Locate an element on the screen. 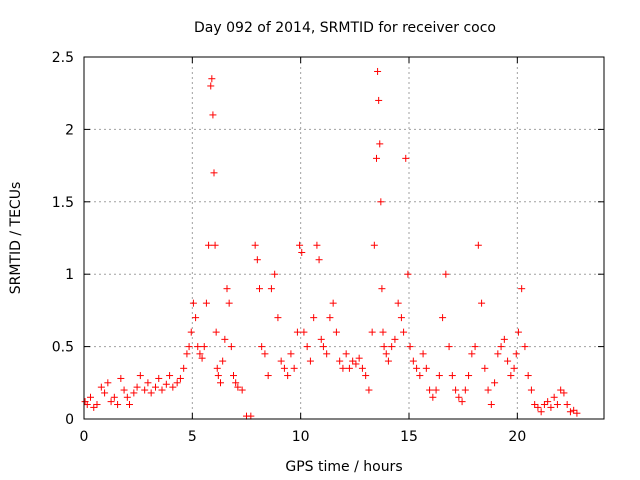 This screenshot has height=480, width=640. x-tick-label: 10 is located at coordinates (301, 437).